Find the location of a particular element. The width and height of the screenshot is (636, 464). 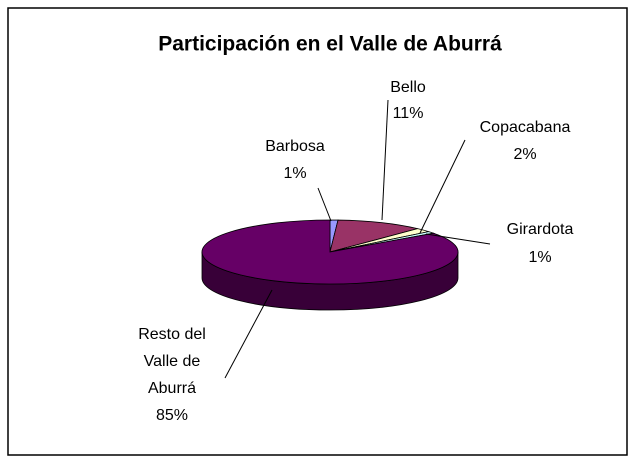

chart-title: Participación en el Valle de Aburrá is located at coordinates (330, 44).